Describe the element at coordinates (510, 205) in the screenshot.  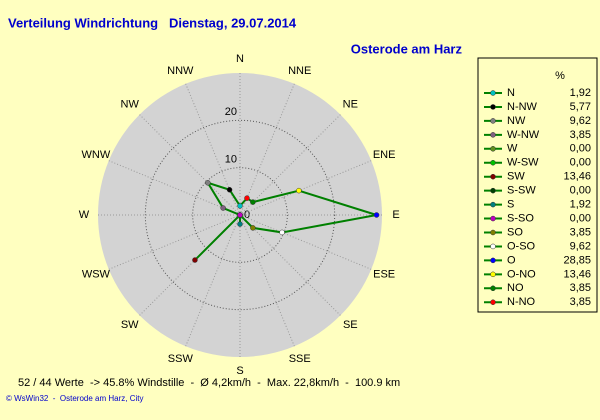
I see `legend-label: S` at that location.